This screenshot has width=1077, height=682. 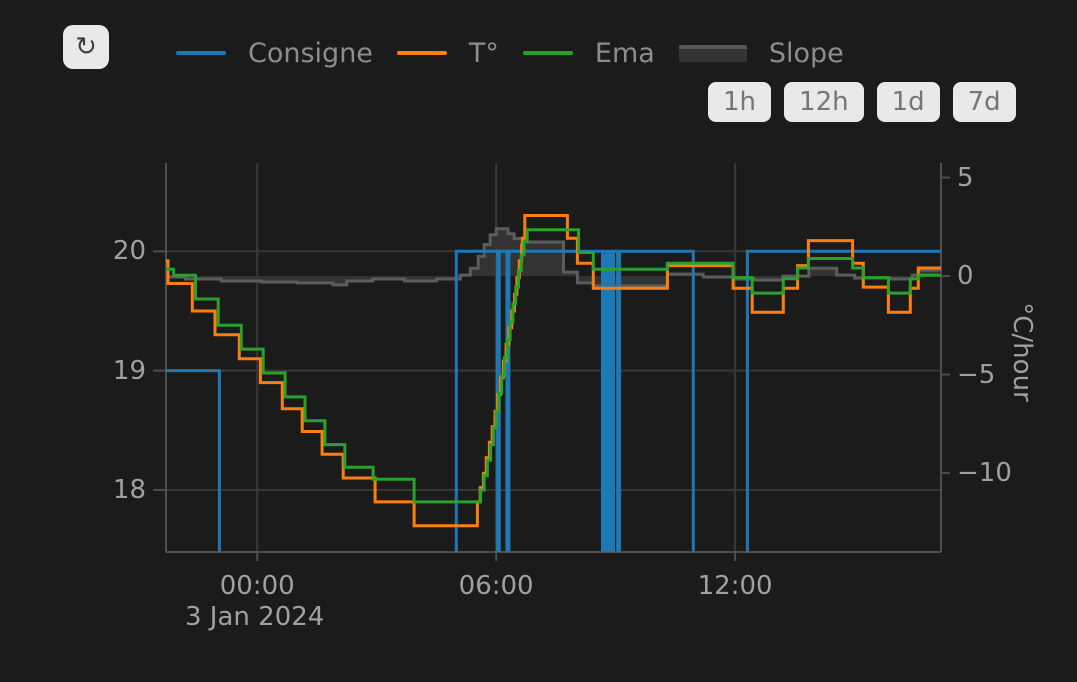 What do you see at coordinates (547, 53) in the screenshot?
I see `legend-swatch-ema` at bounding box center [547, 53].